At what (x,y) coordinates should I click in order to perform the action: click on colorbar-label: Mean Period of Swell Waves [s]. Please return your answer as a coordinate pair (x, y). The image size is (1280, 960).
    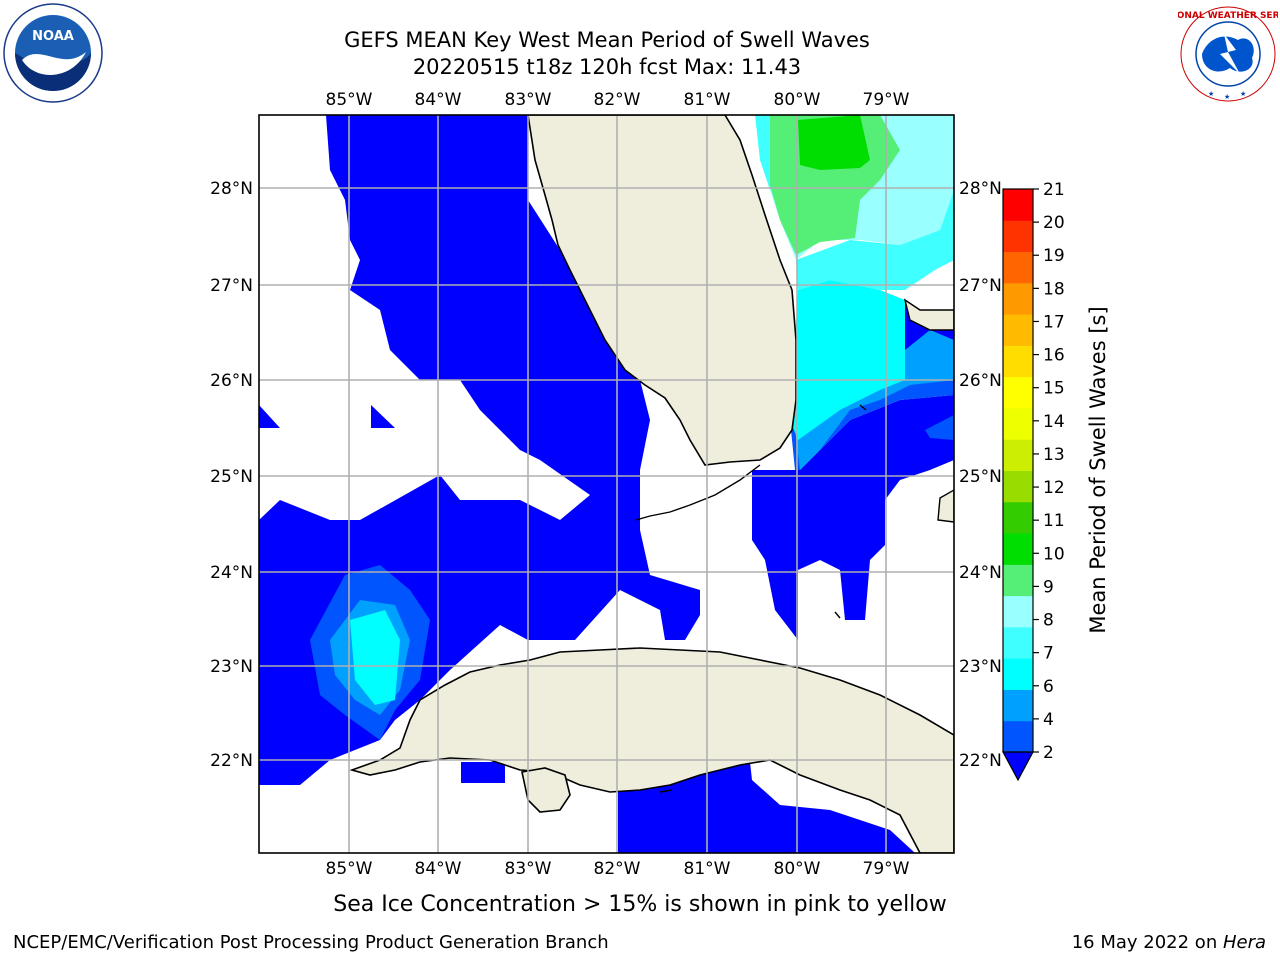
    Looking at the image, I should click on (1098, 469).